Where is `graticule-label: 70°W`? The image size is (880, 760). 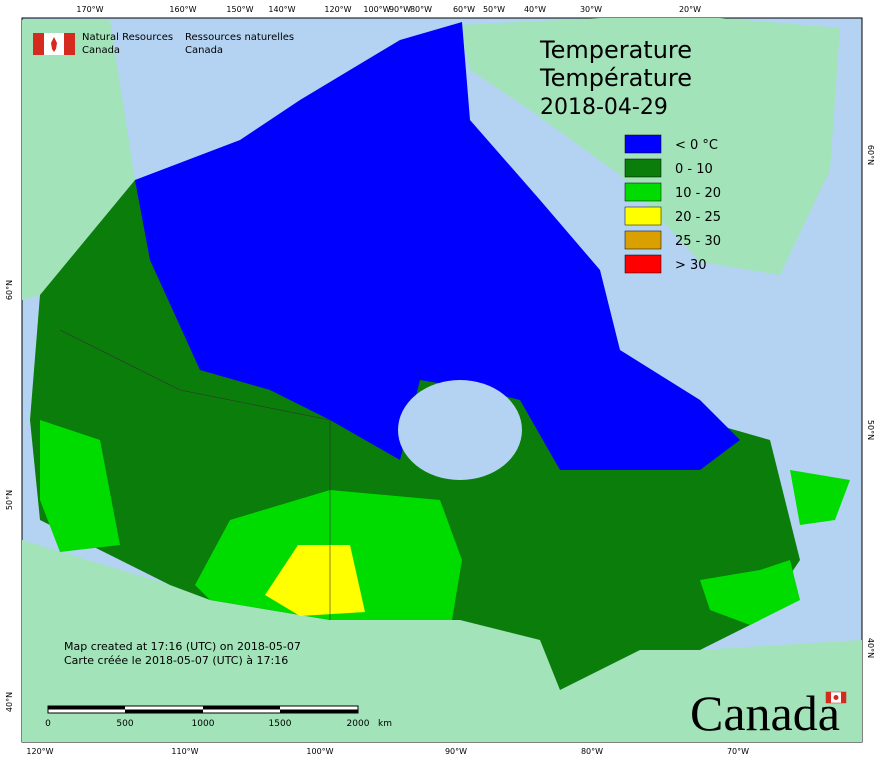 graticule-label: 70°W is located at coordinates (738, 751).